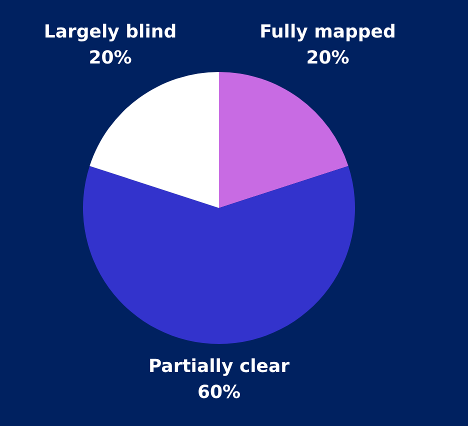 The width and height of the screenshot is (468, 426). Describe the element at coordinates (328, 31) in the screenshot. I see `slice-label: Fully mapped` at that location.